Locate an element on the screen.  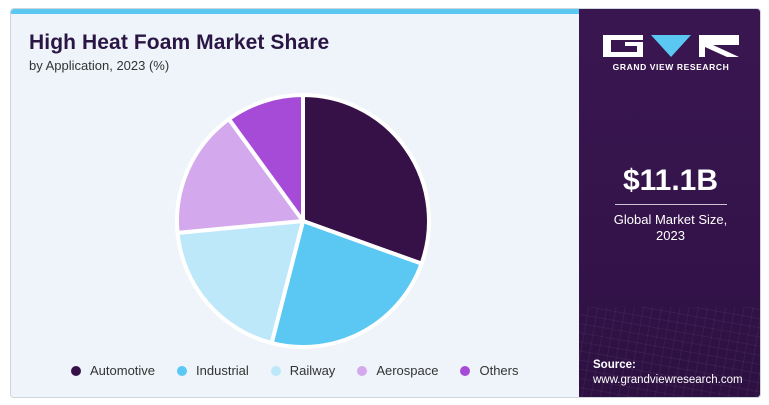
pie-slice-others is located at coordinates (265, 158).